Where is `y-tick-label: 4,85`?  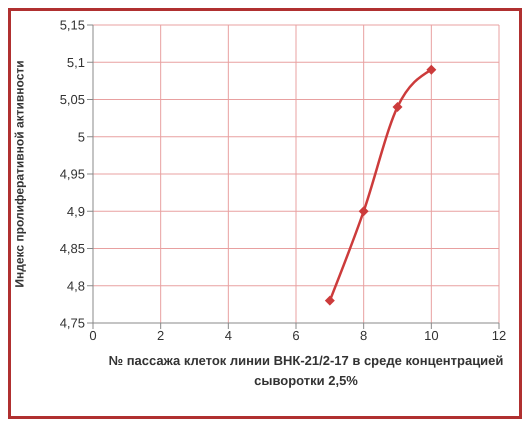 y-tick-label: 4,85 is located at coordinates (72, 248).